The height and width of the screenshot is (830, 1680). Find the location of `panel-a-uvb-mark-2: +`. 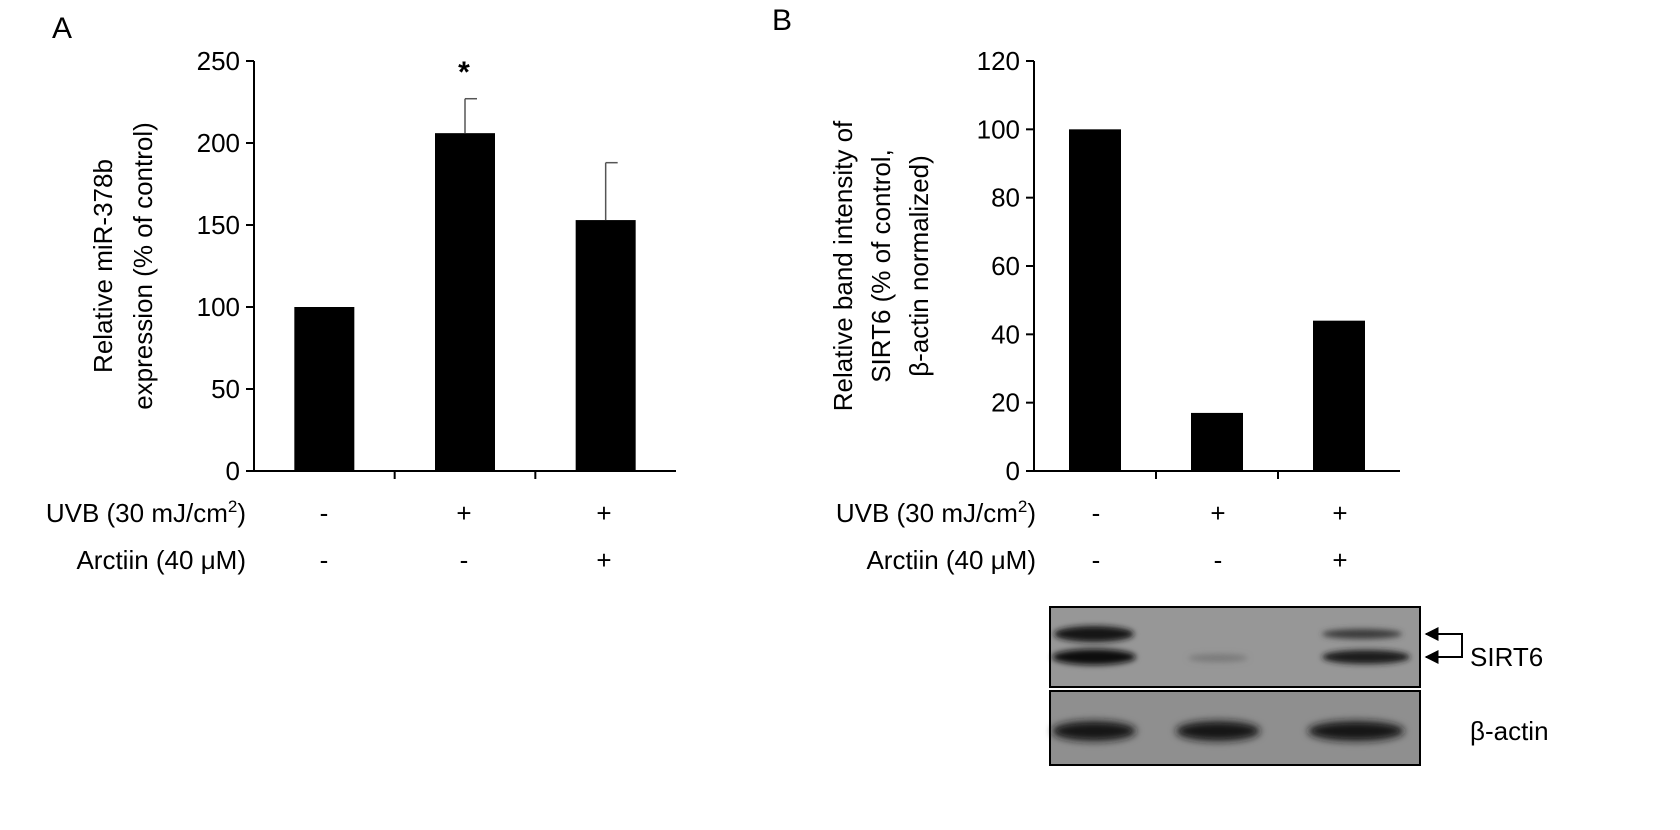

panel-a-uvb-mark-2: + is located at coordinates (463, 513).